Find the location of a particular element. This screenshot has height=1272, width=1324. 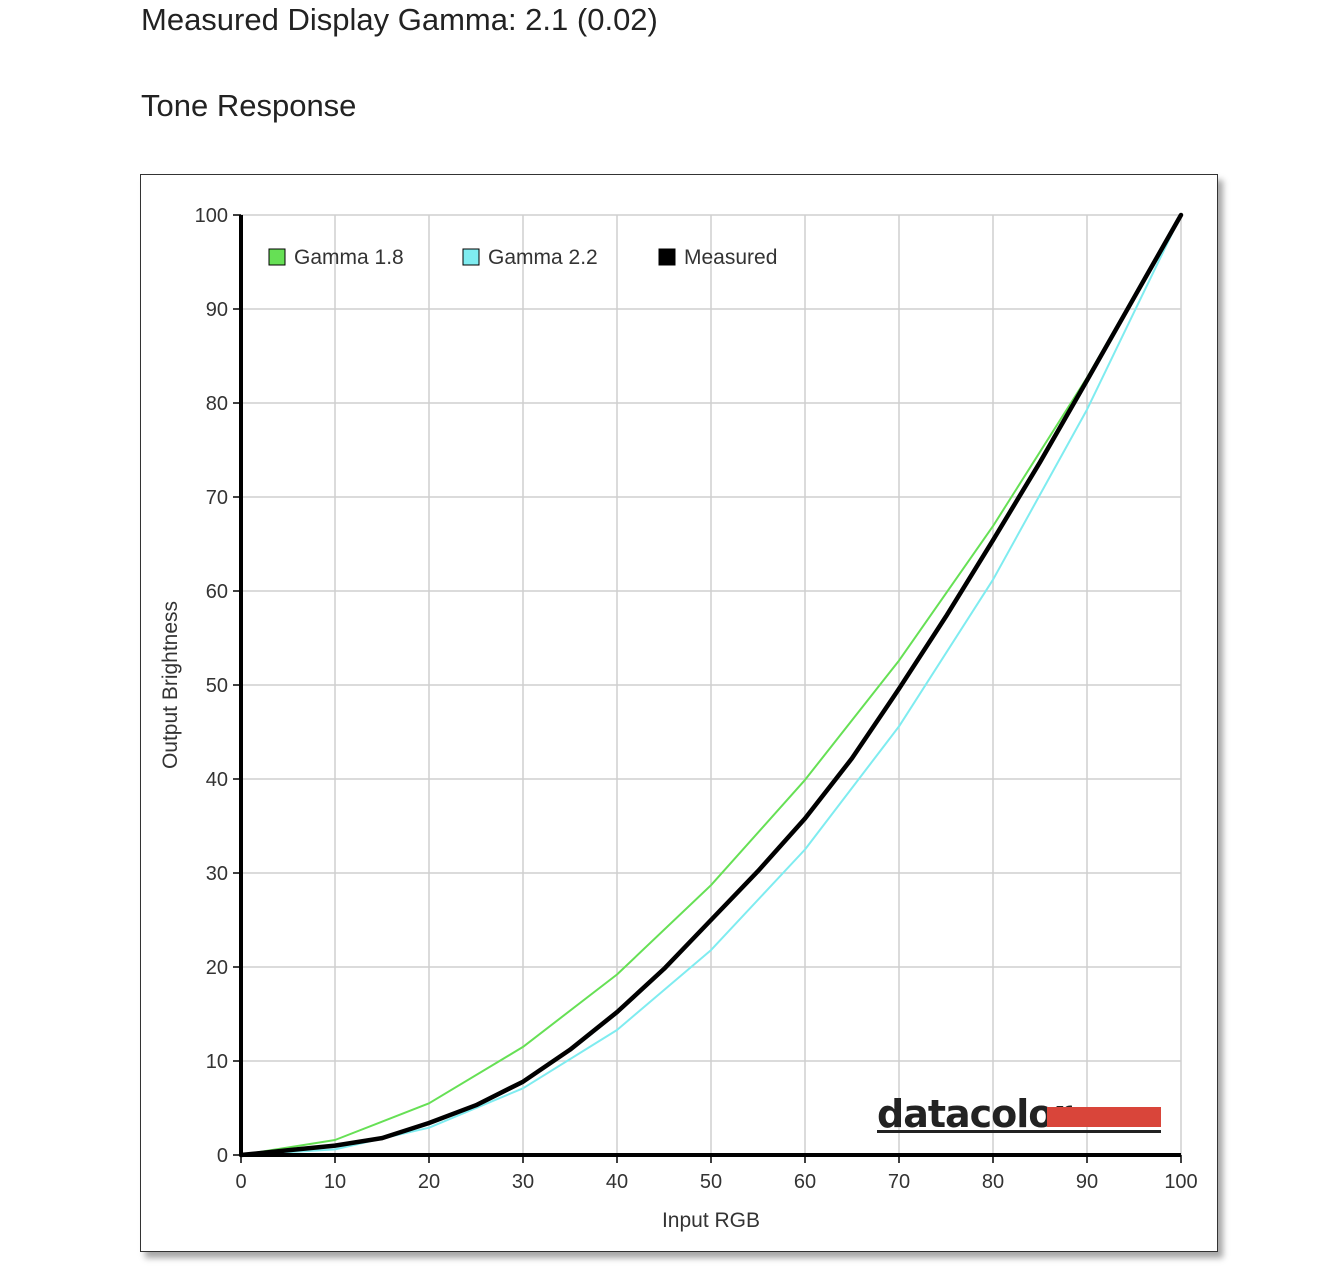

y-tick-label: 50 is located at coordinates (217, 686).